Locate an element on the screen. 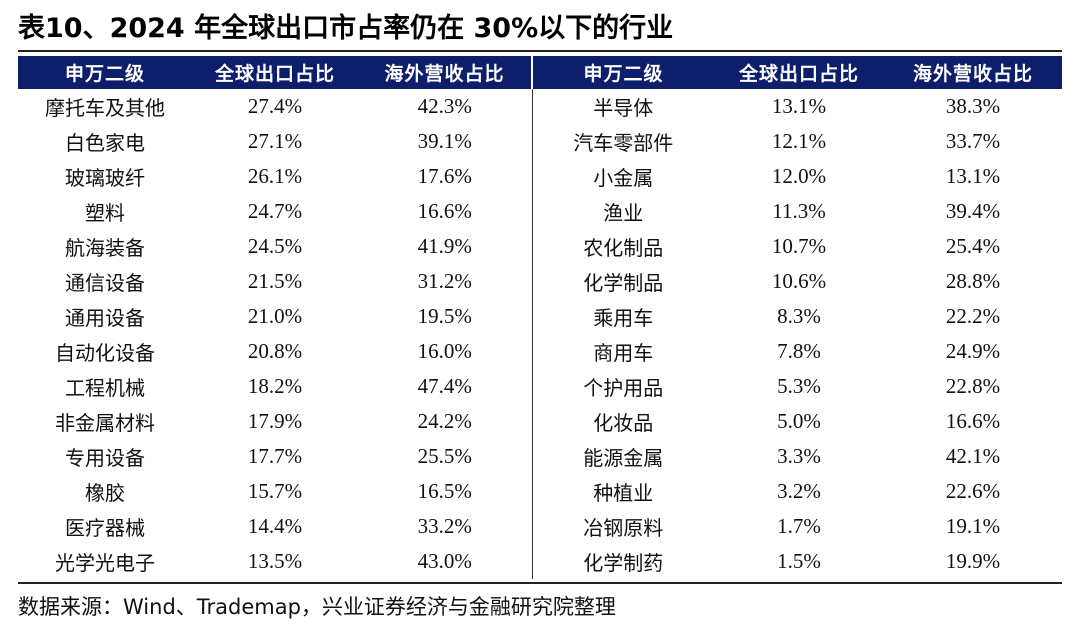  cell-export-share-left: 14.4% is located at coordinates (275, 526).